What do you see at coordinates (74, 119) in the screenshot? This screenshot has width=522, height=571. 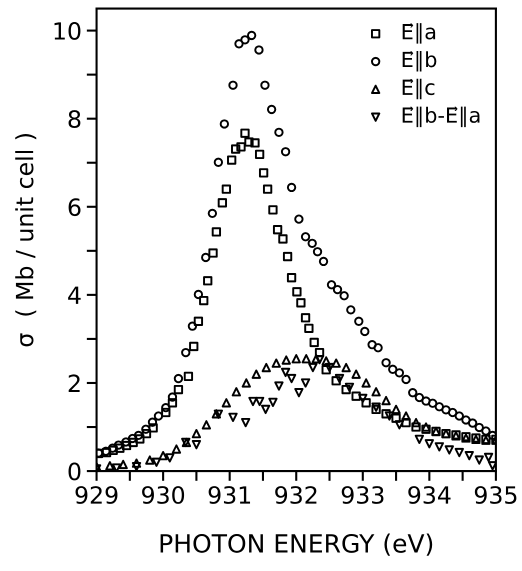 I see `y-tick-label: 8` at bounding box center [74, 119].